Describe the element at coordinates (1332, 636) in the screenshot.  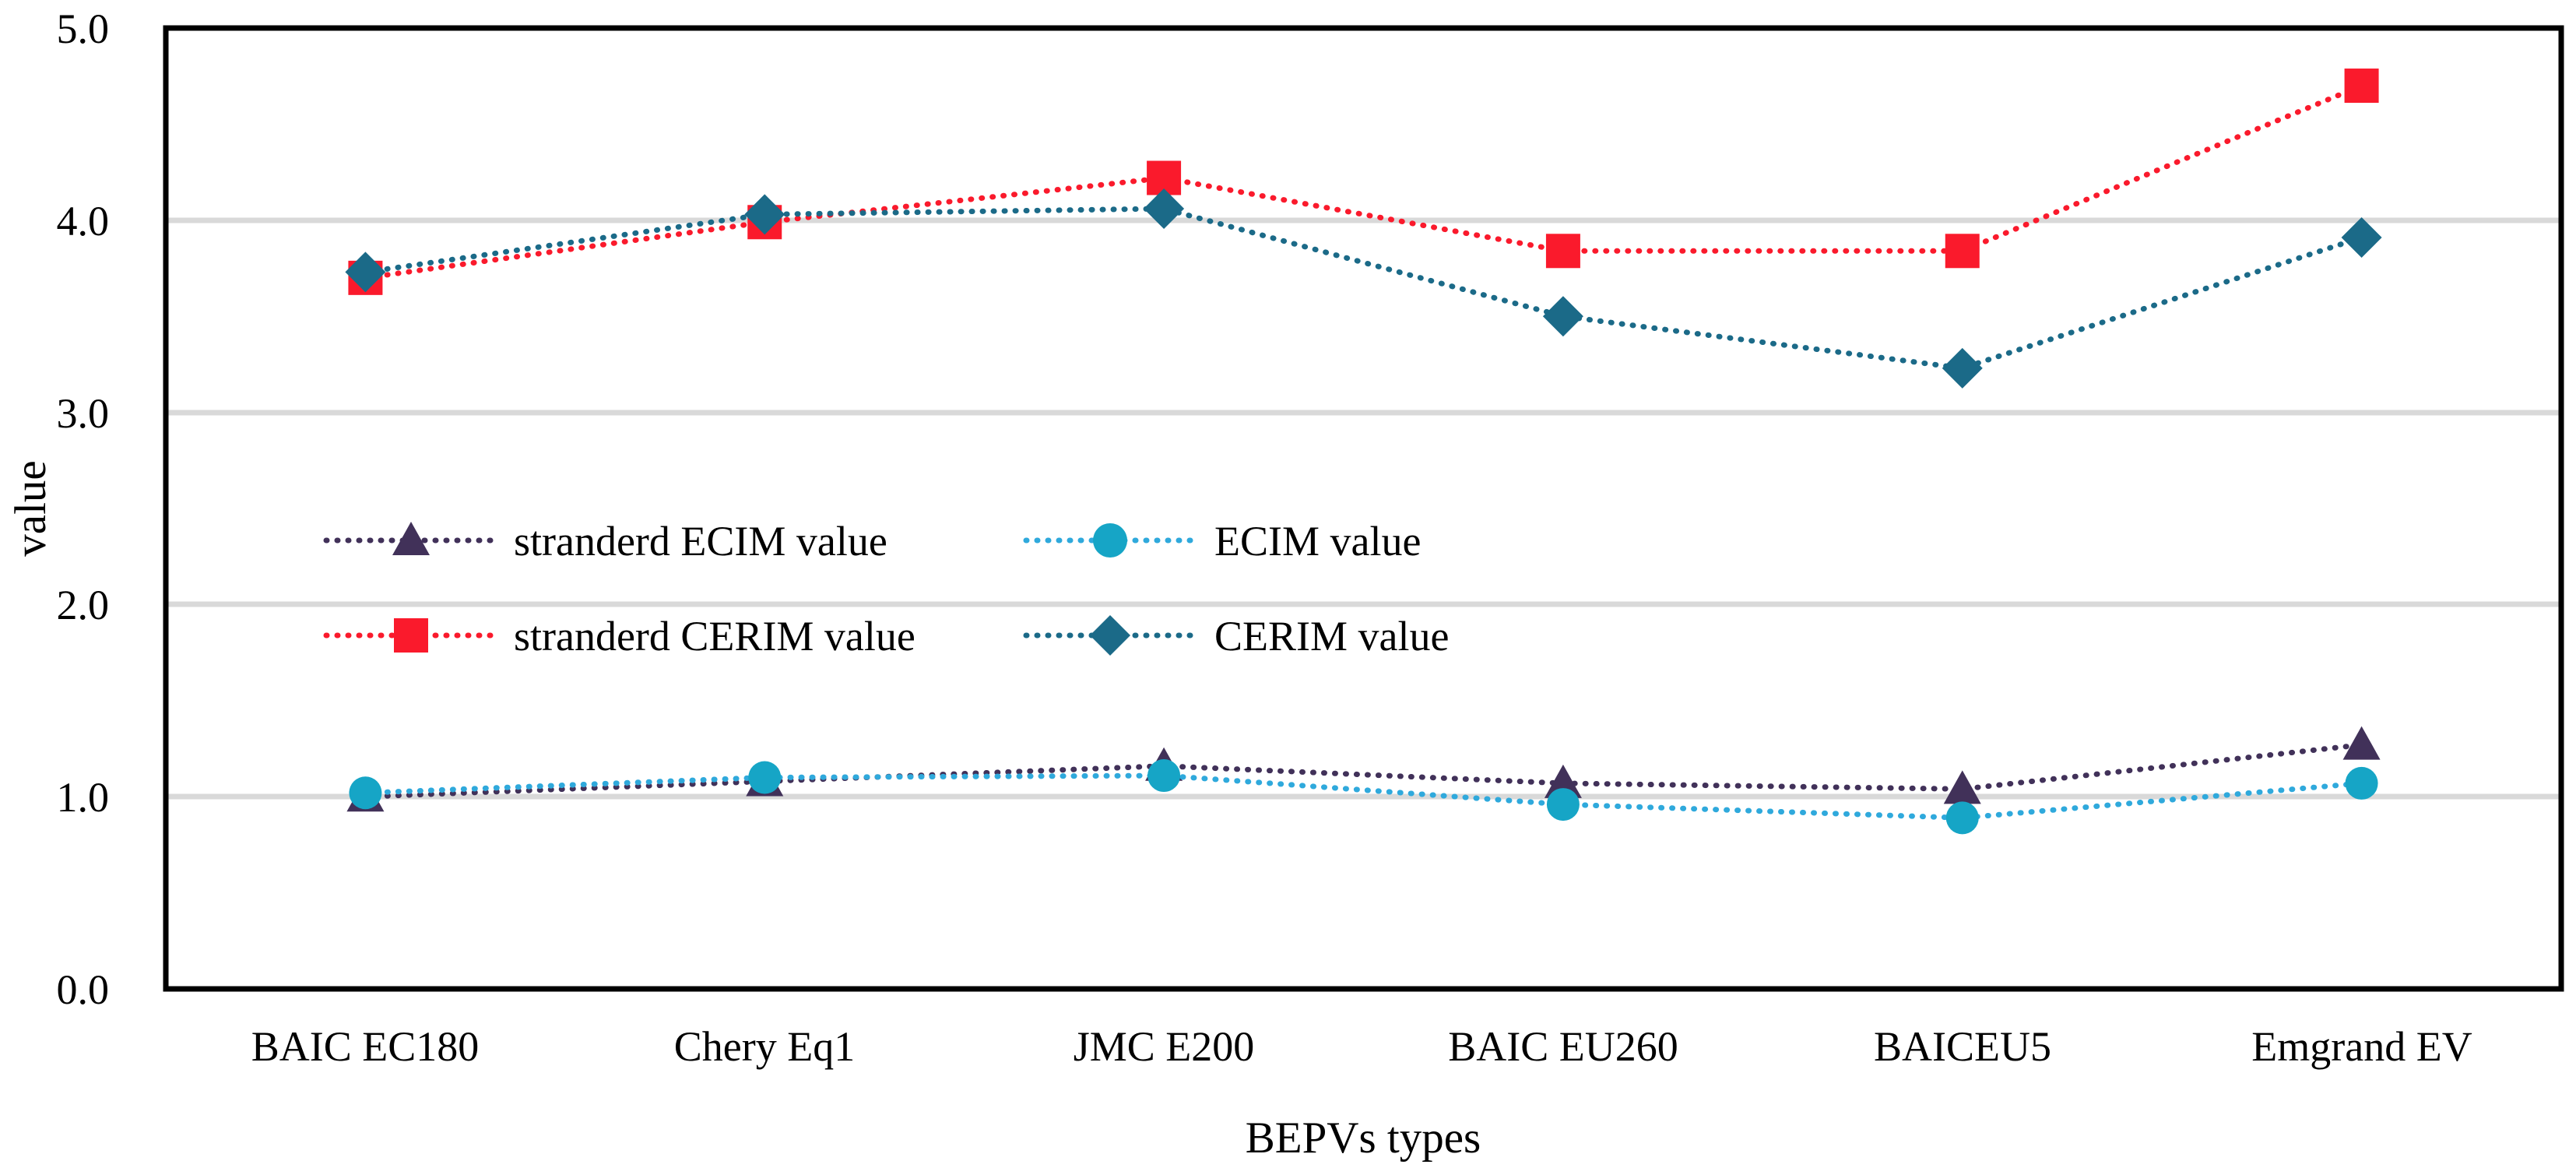
I see `legend-label: CERIM value` at that location.